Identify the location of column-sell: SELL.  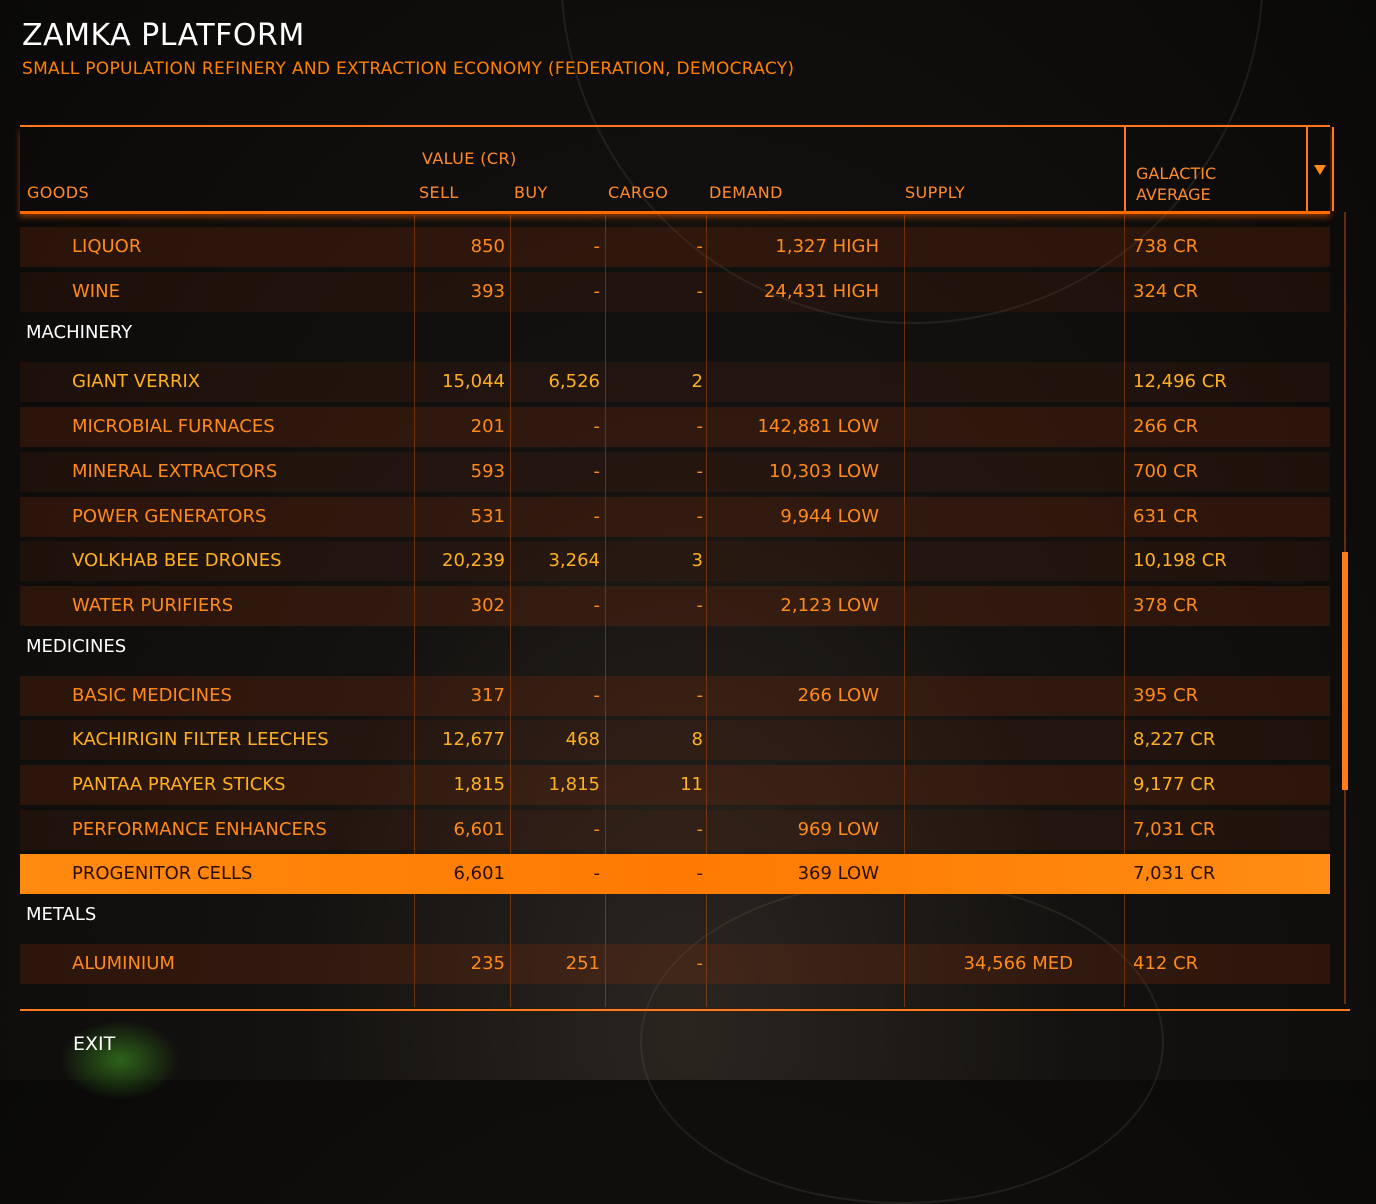
(439, 192).